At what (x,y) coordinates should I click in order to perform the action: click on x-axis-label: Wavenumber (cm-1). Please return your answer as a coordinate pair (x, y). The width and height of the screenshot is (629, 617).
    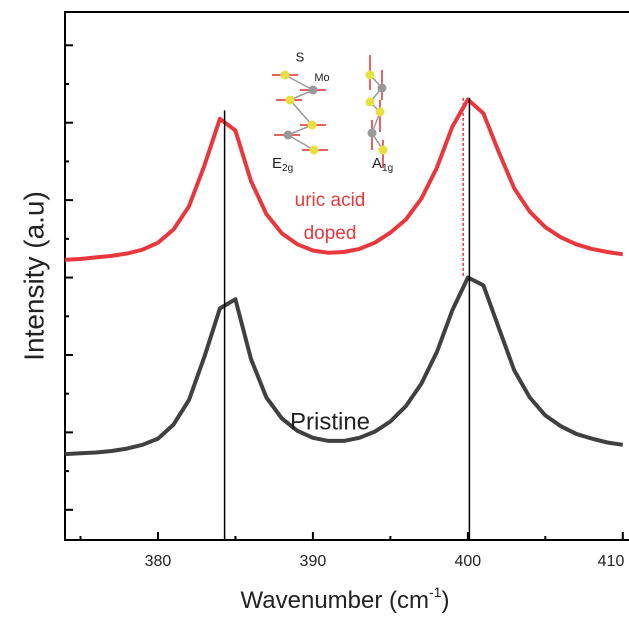
    Looking at the image, I should click on (345, 599).